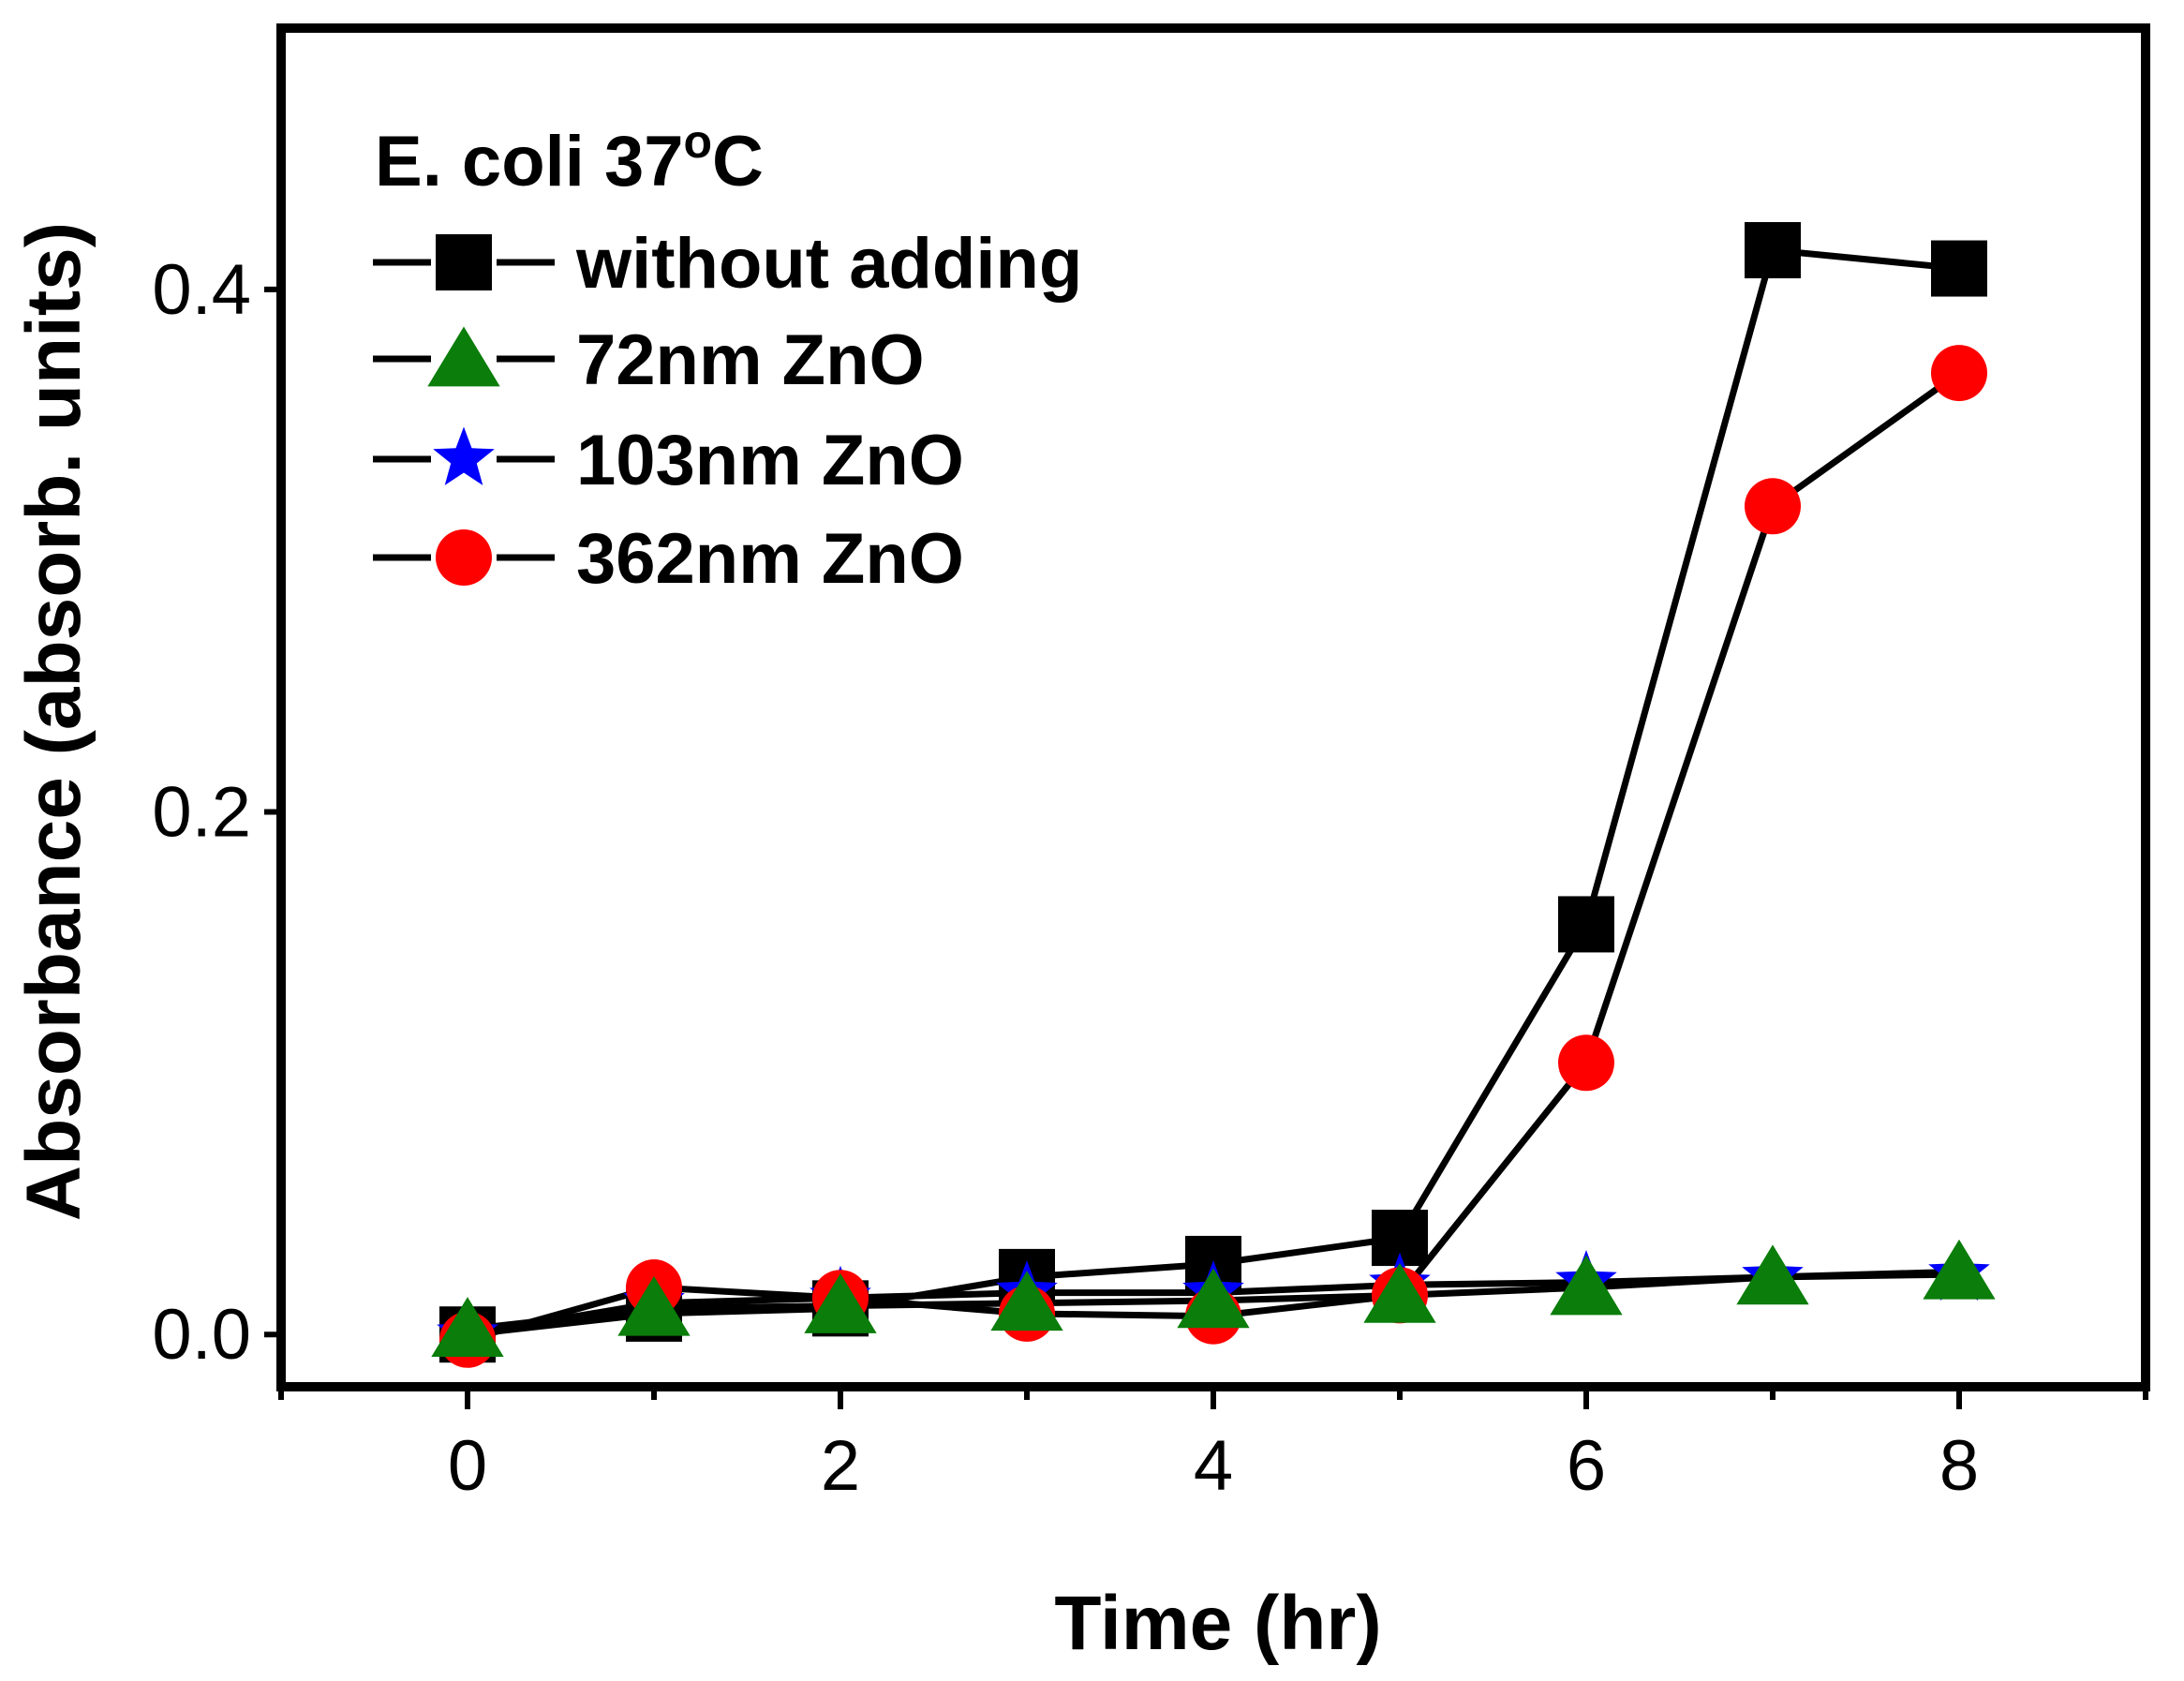  Describe the element at coordinates (1213, 1466) in the screenshot. I see `x-tick-label: 4` at that location.